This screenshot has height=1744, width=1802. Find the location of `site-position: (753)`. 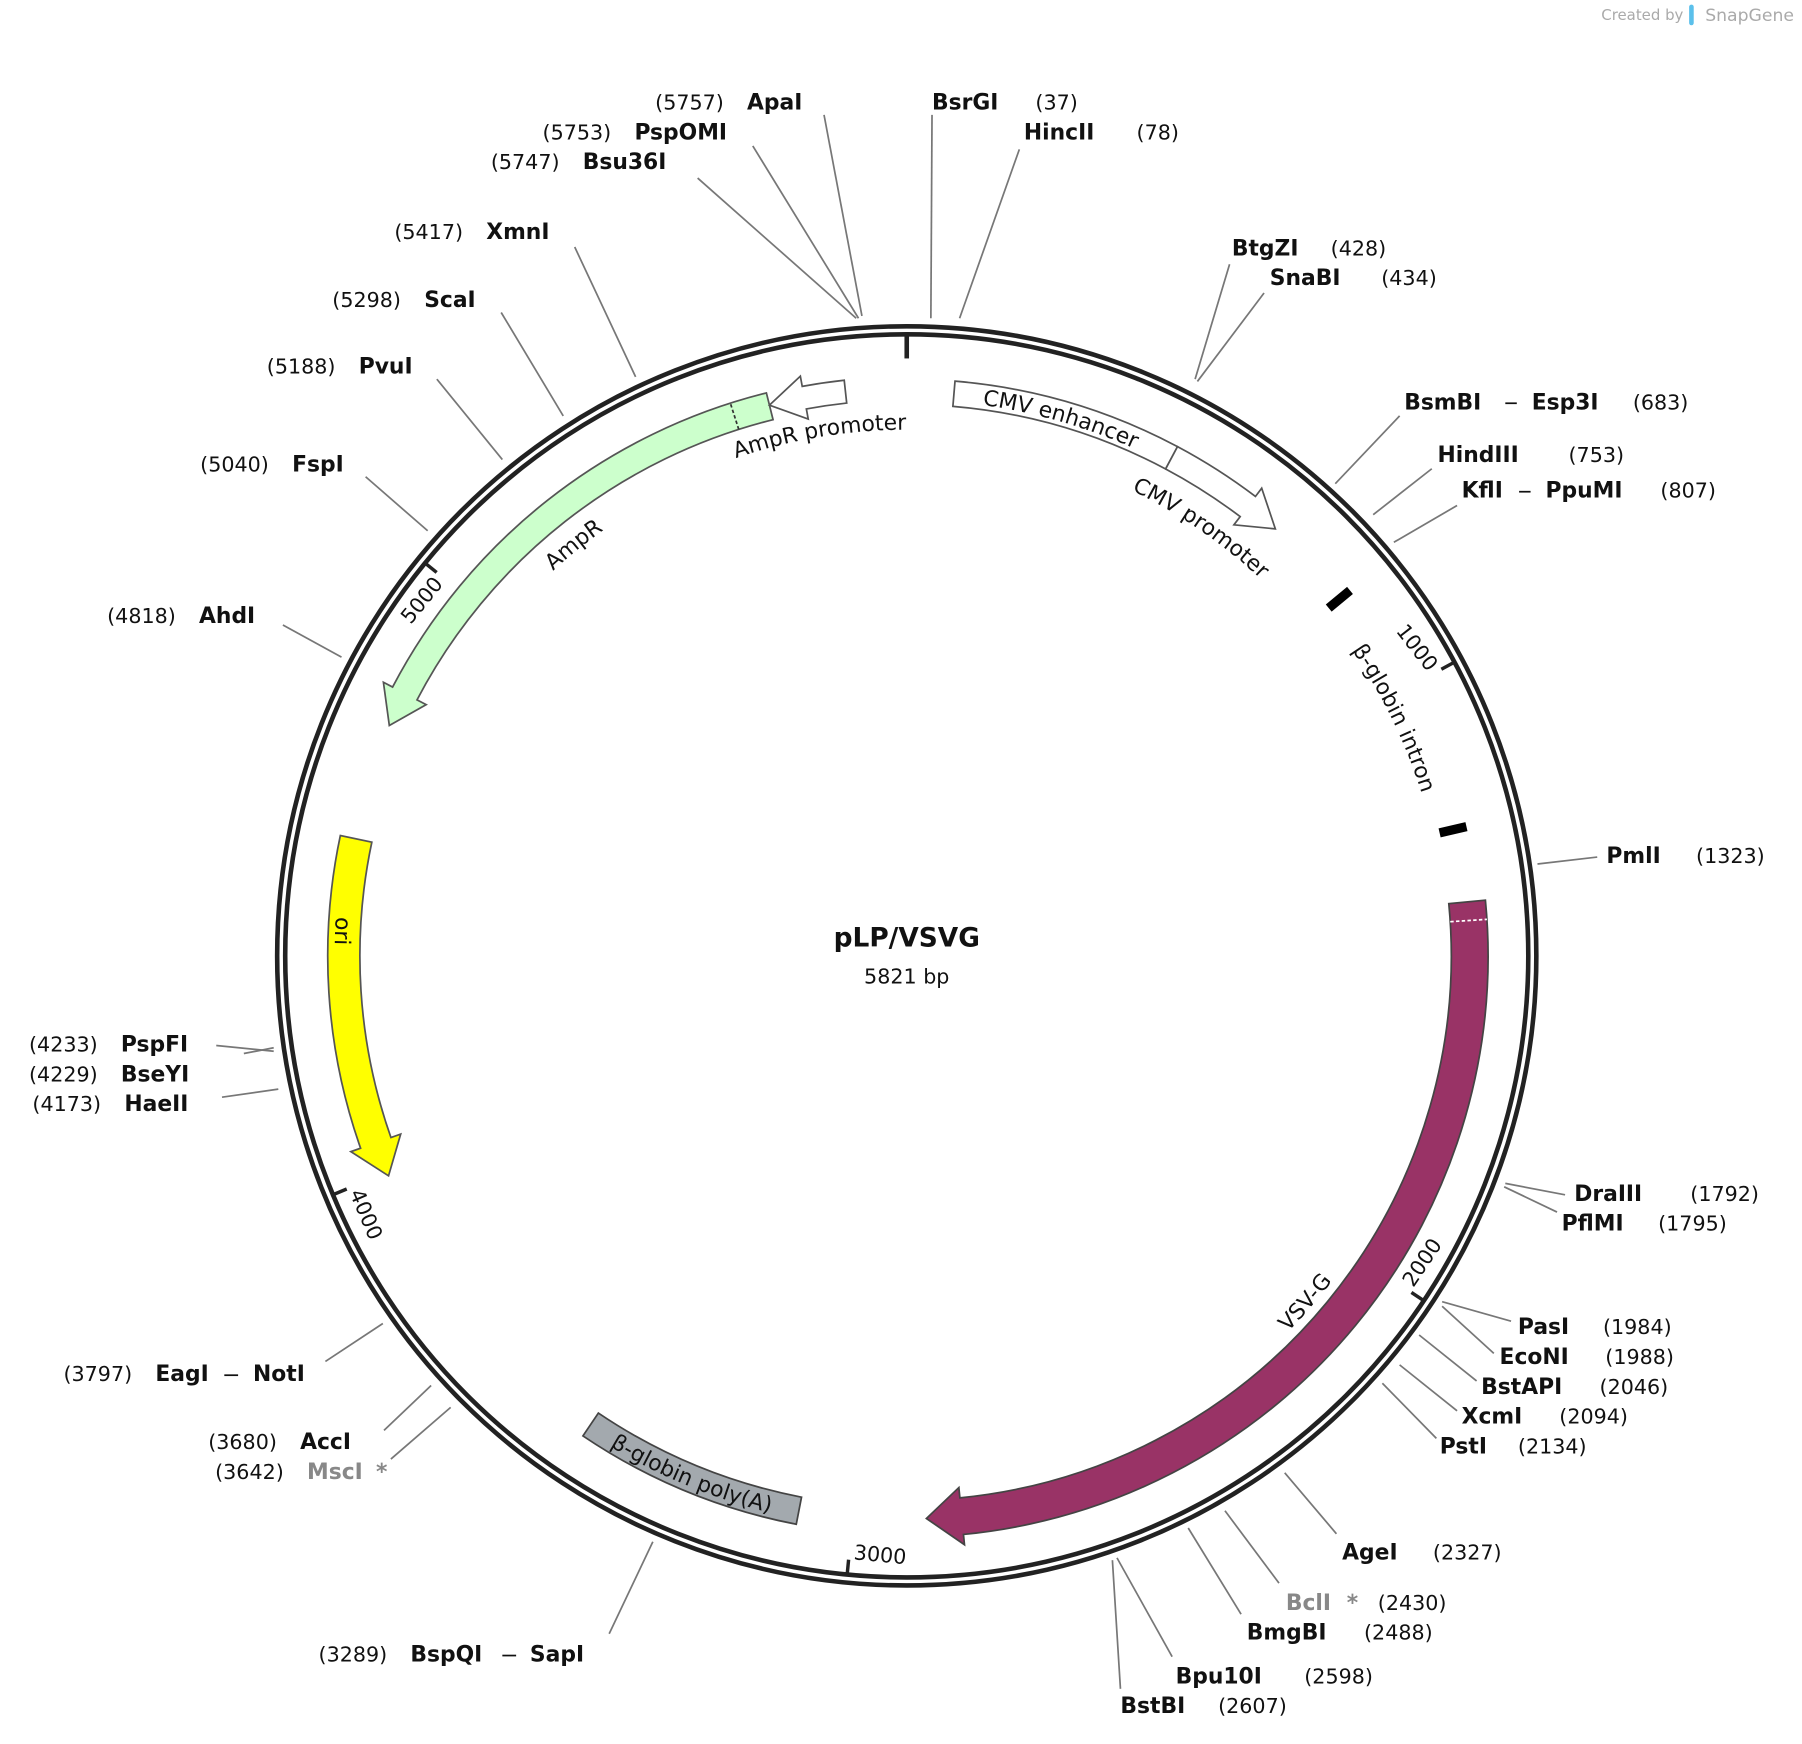

site-position: (753) is located at coordinates (1596, 455).